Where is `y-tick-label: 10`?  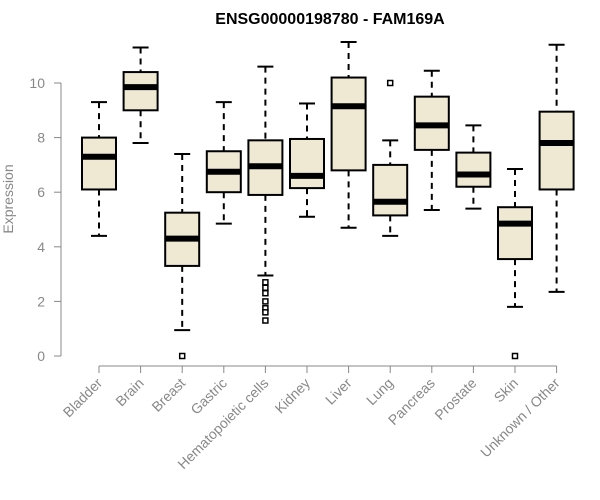
y-tick-label: 10 is located at coordinates (37, 83).